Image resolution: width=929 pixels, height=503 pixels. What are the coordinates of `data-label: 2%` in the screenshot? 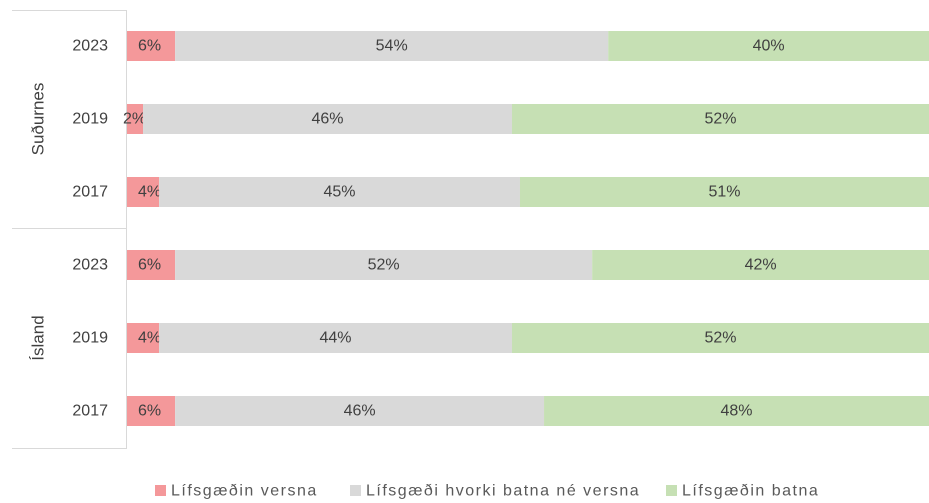 It's located at (134, 119).